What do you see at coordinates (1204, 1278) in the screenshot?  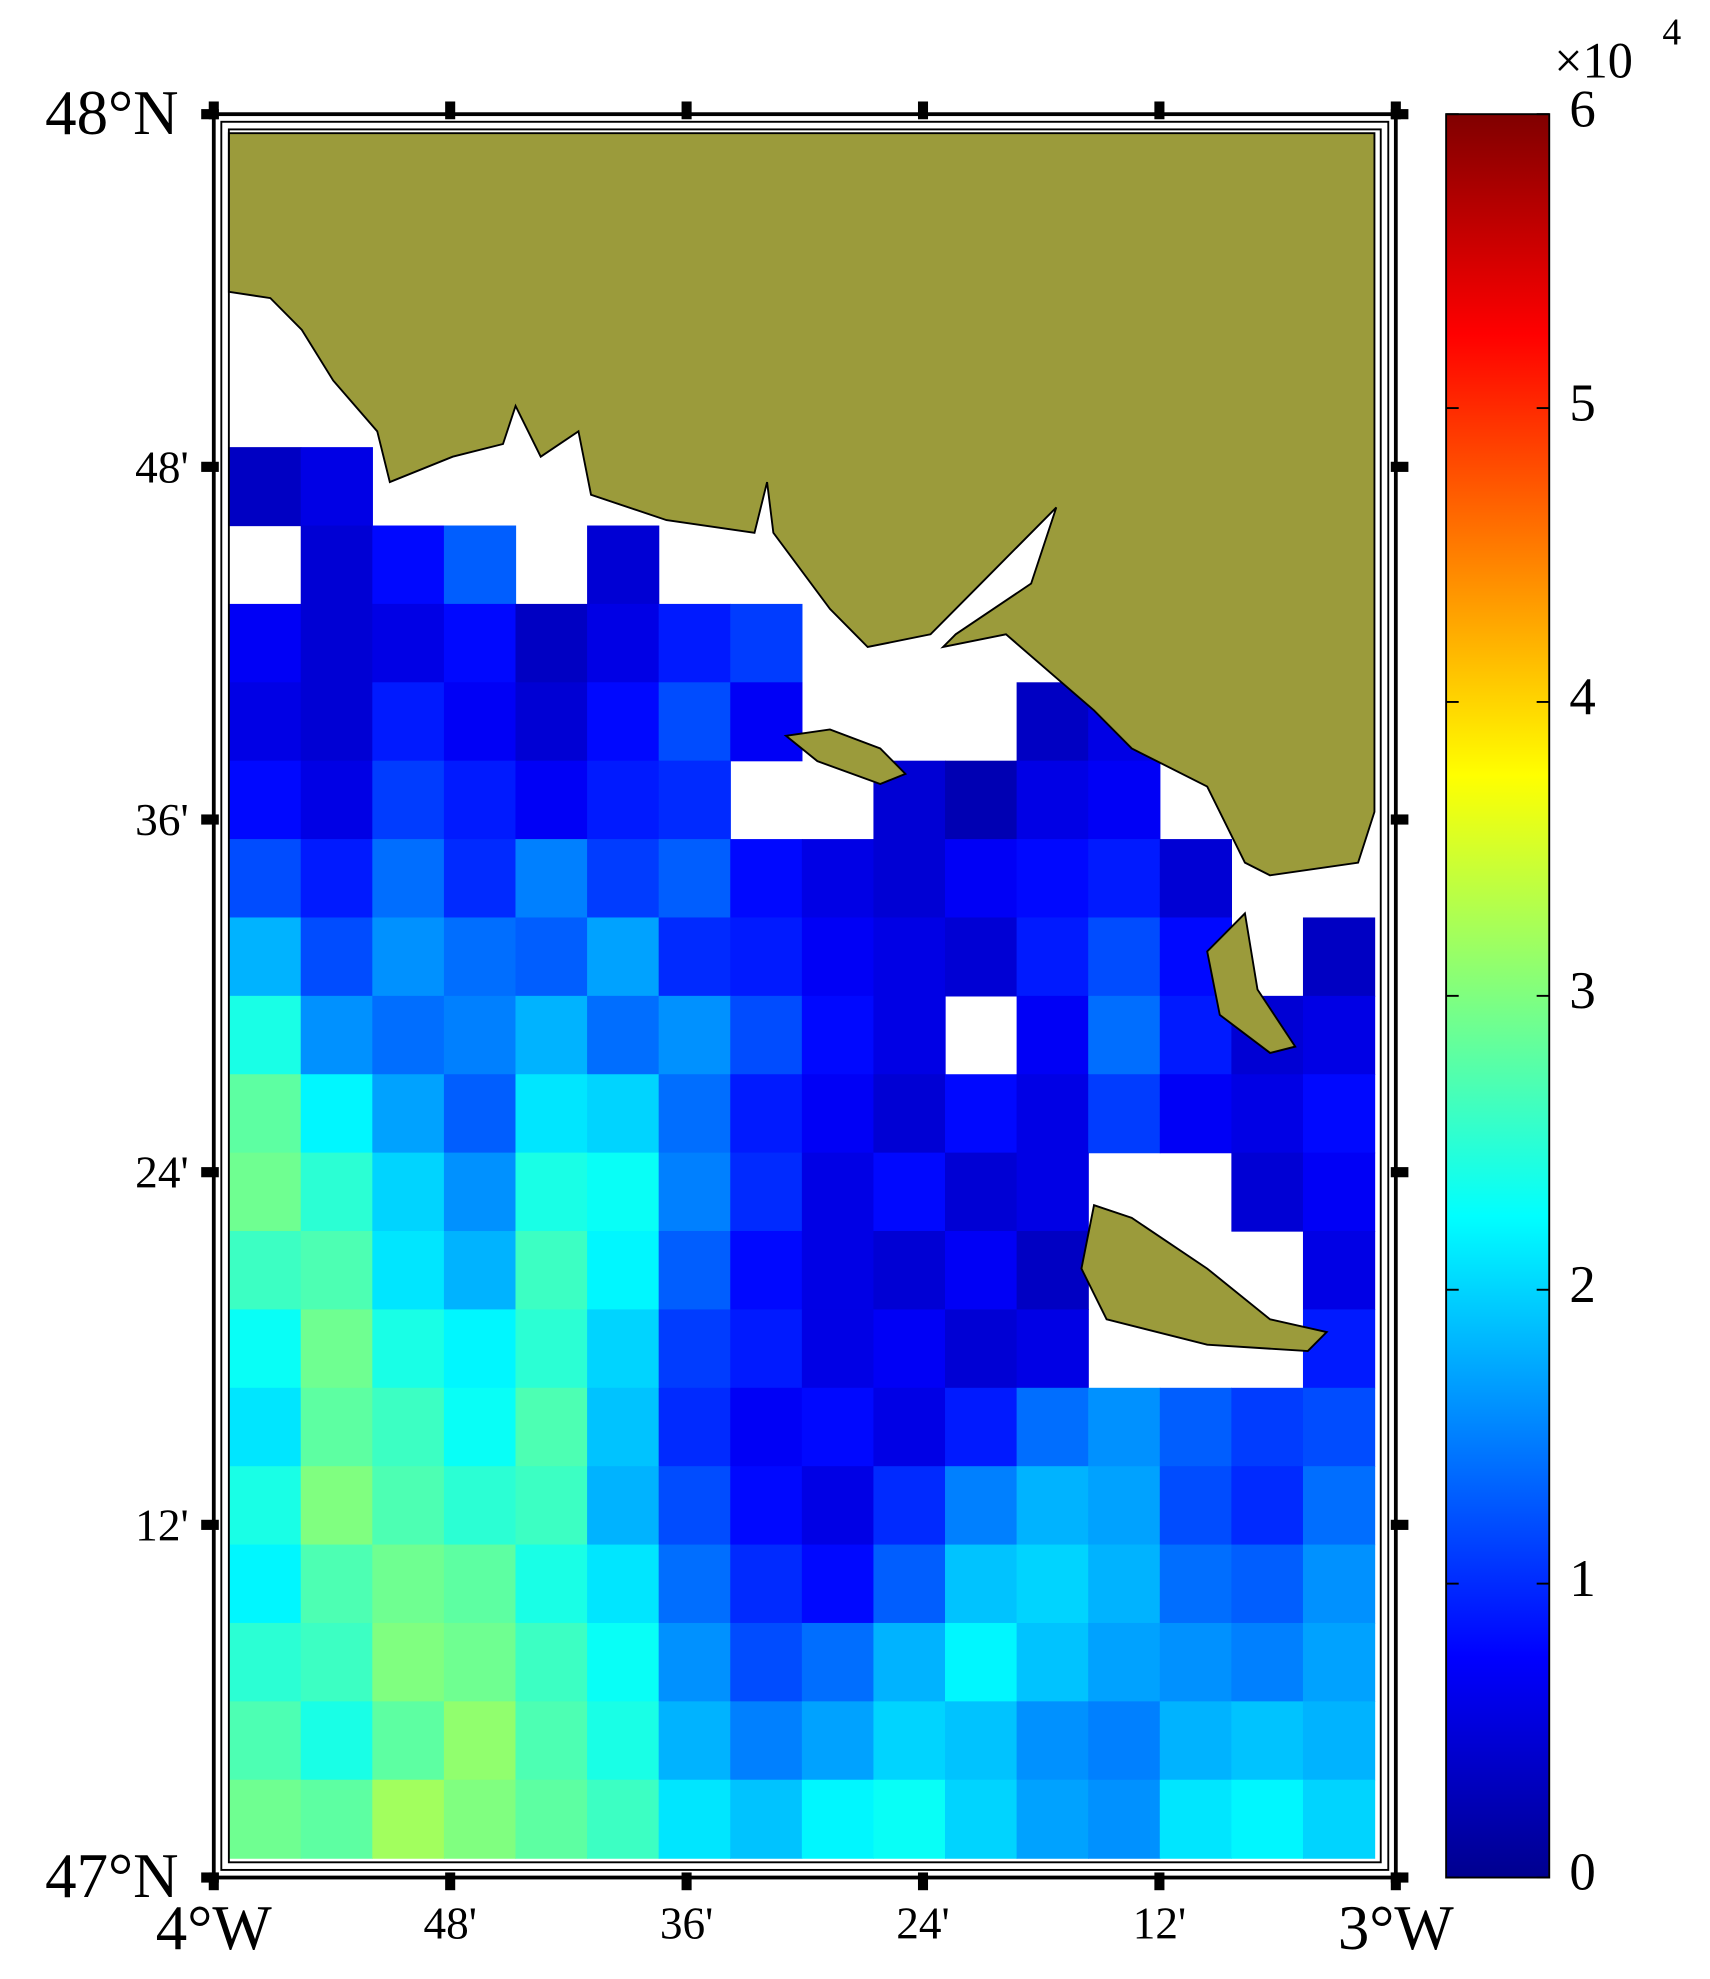 I see `island` at bounding box center [1204, 1278].